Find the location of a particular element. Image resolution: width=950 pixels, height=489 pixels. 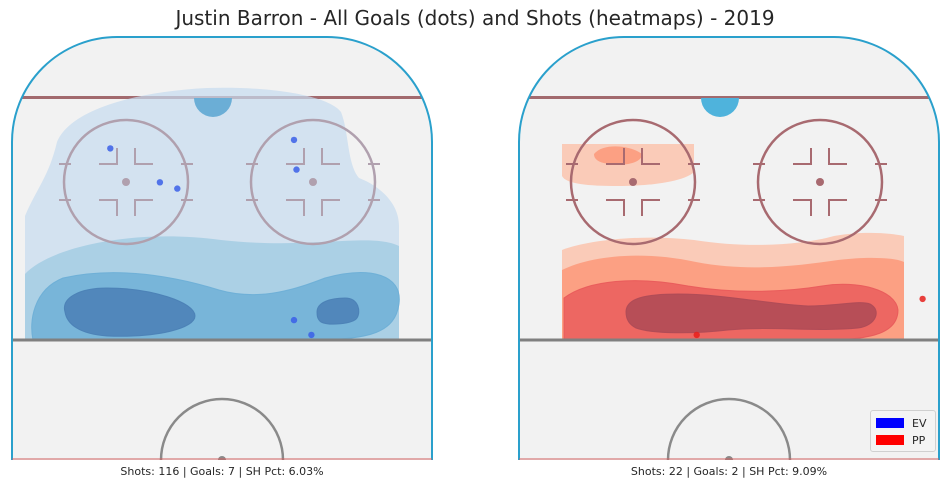

goal-markers-pp is located at coordinates (809, 317).